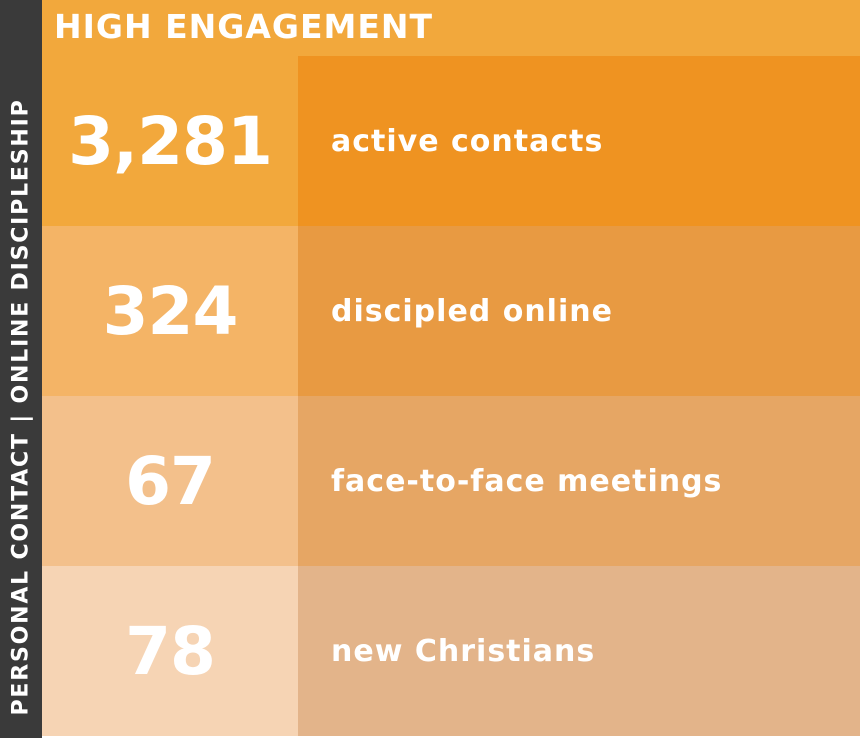  I want to click on stat-value: 3,281, so click(170, 141).